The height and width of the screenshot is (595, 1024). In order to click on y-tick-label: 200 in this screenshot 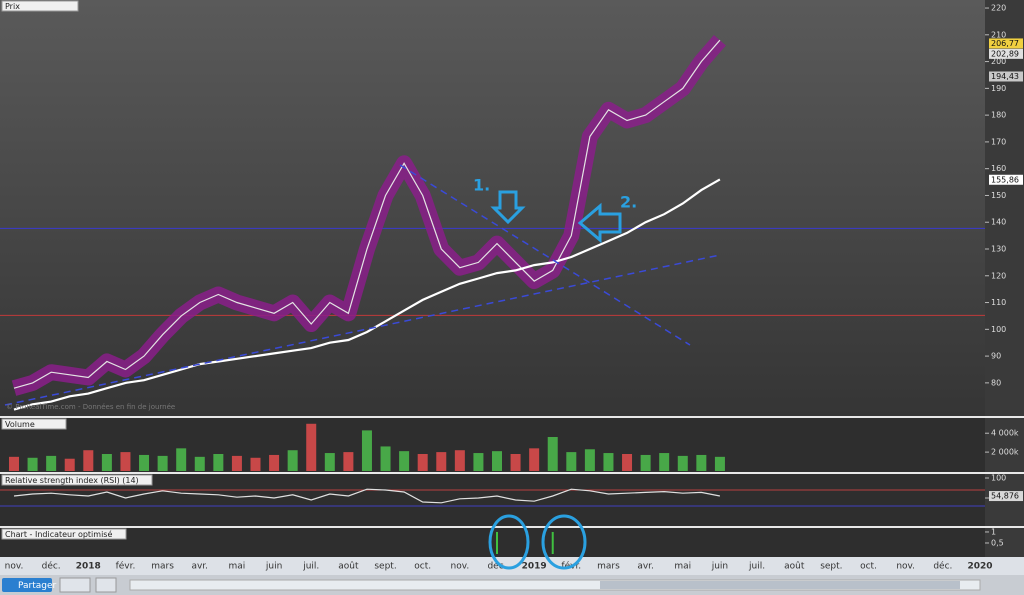, I will do `click(998, 61)`.